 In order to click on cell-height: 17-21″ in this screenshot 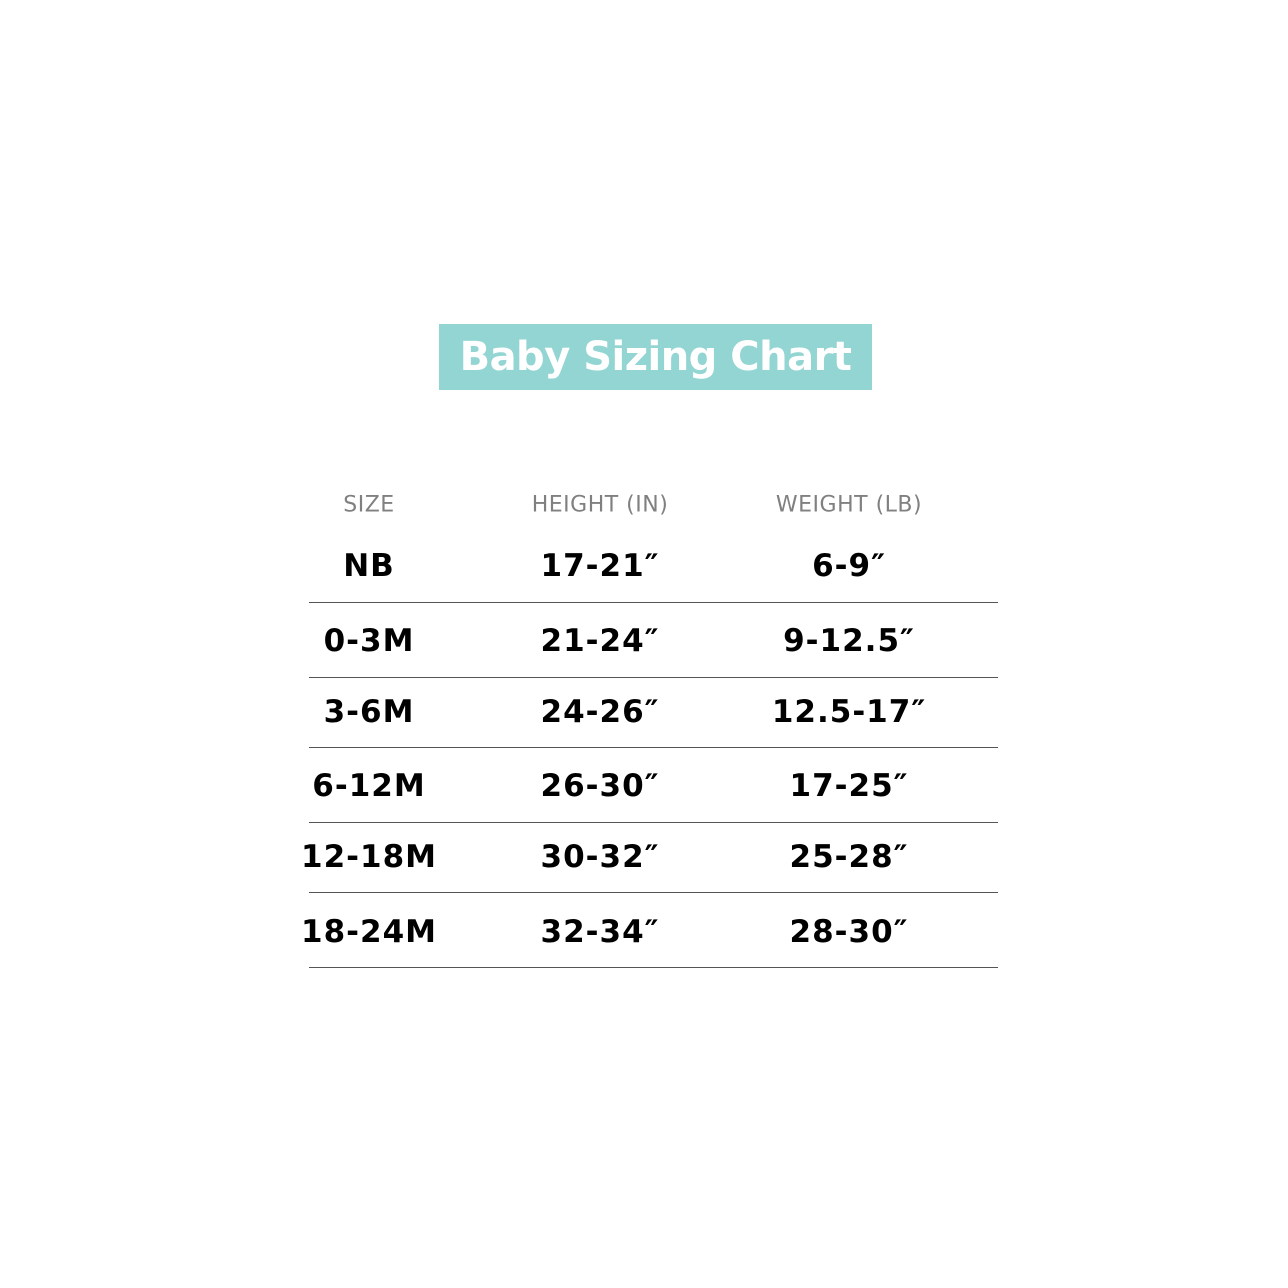, I will do `click(600, 566)`.